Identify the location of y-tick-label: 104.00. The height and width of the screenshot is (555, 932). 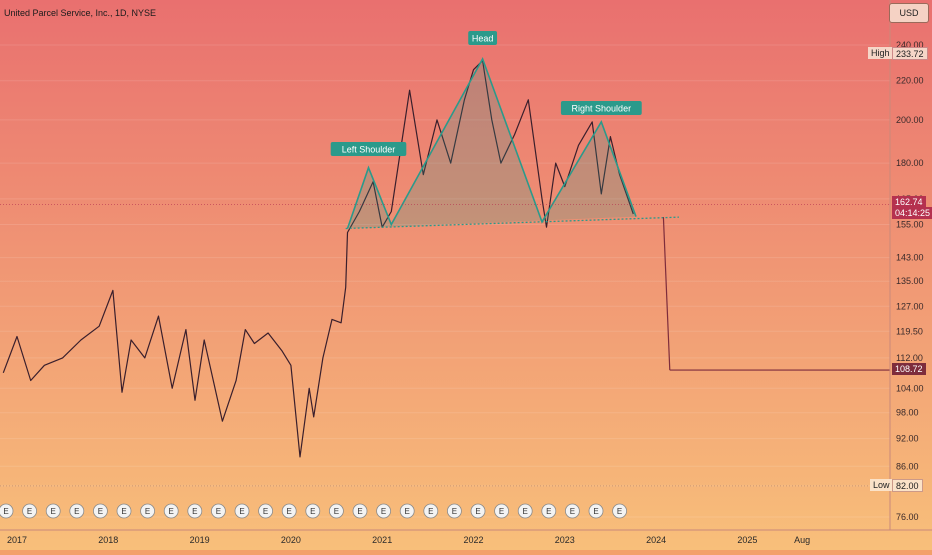
(910, 388).